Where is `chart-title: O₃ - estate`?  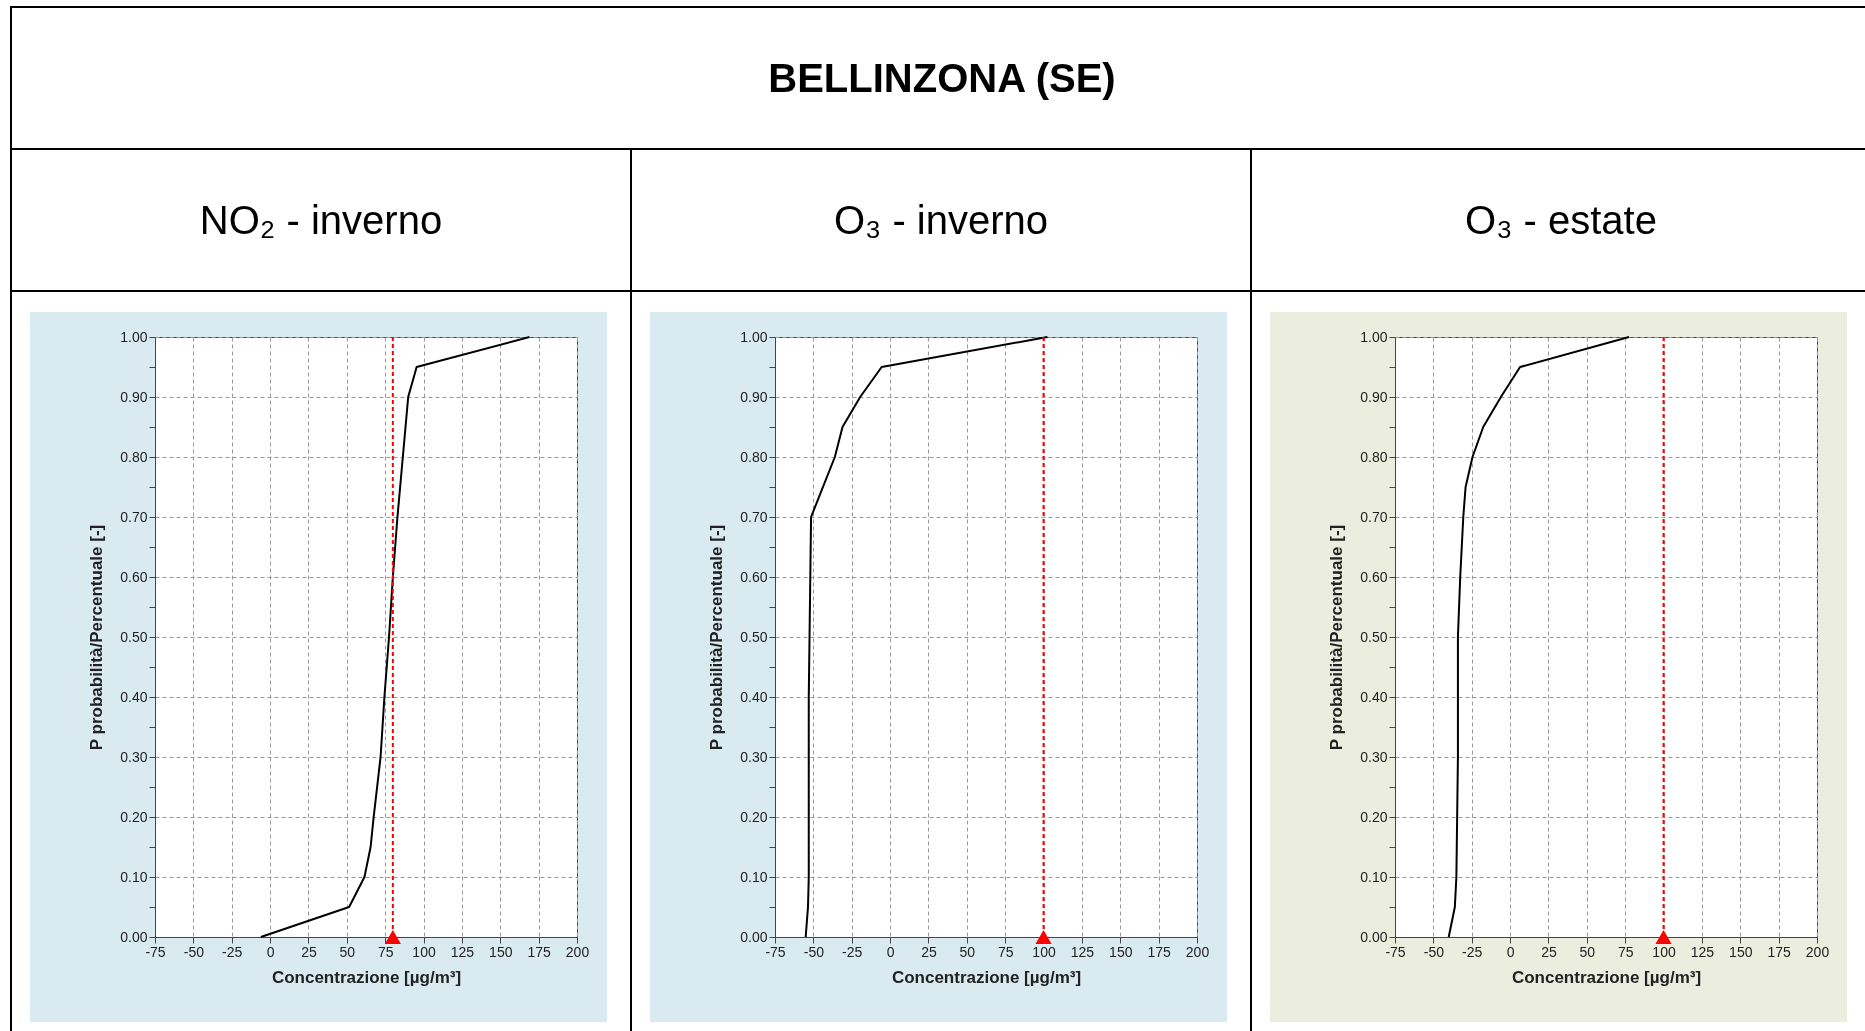
chart-title: O₃ - estate is located at coordinates (1558, 221).